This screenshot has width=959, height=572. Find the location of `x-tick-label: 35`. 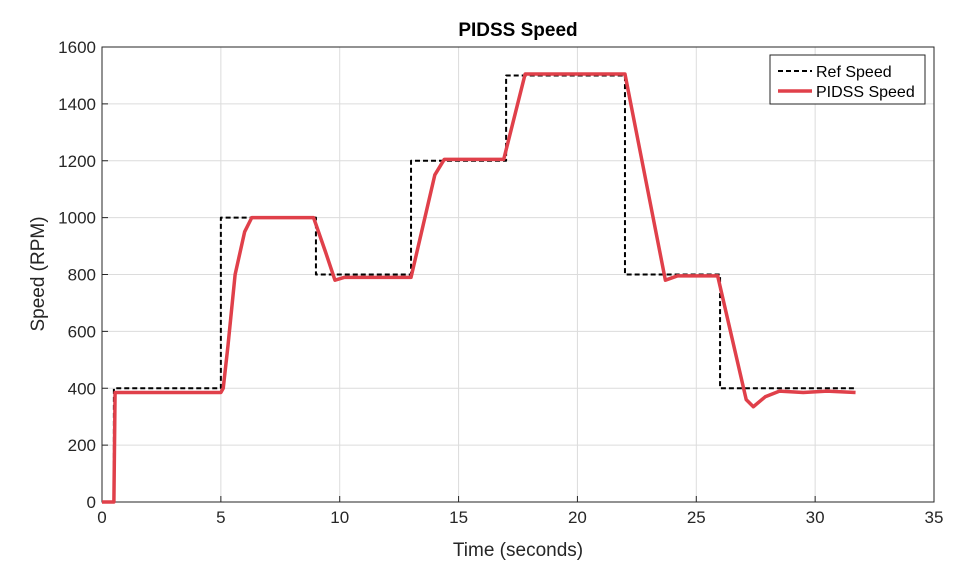

x-tick-label: 35 is located at coordinates (934, 517).